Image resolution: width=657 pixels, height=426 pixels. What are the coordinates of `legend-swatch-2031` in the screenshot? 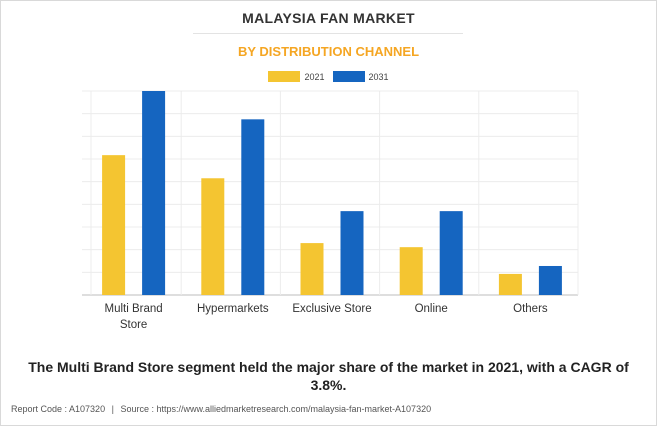 It's located at (348, 76).